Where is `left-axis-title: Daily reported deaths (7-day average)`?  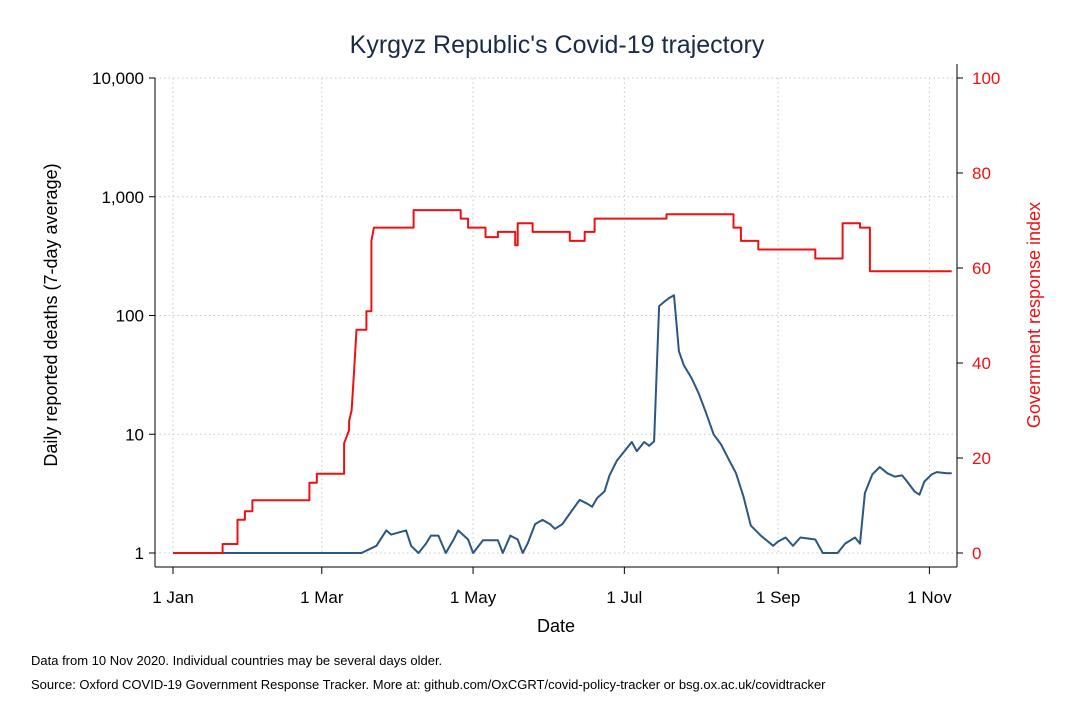 left-axis-title: Daily reported deaths (7-day average) is located at coordinates (51, 314).